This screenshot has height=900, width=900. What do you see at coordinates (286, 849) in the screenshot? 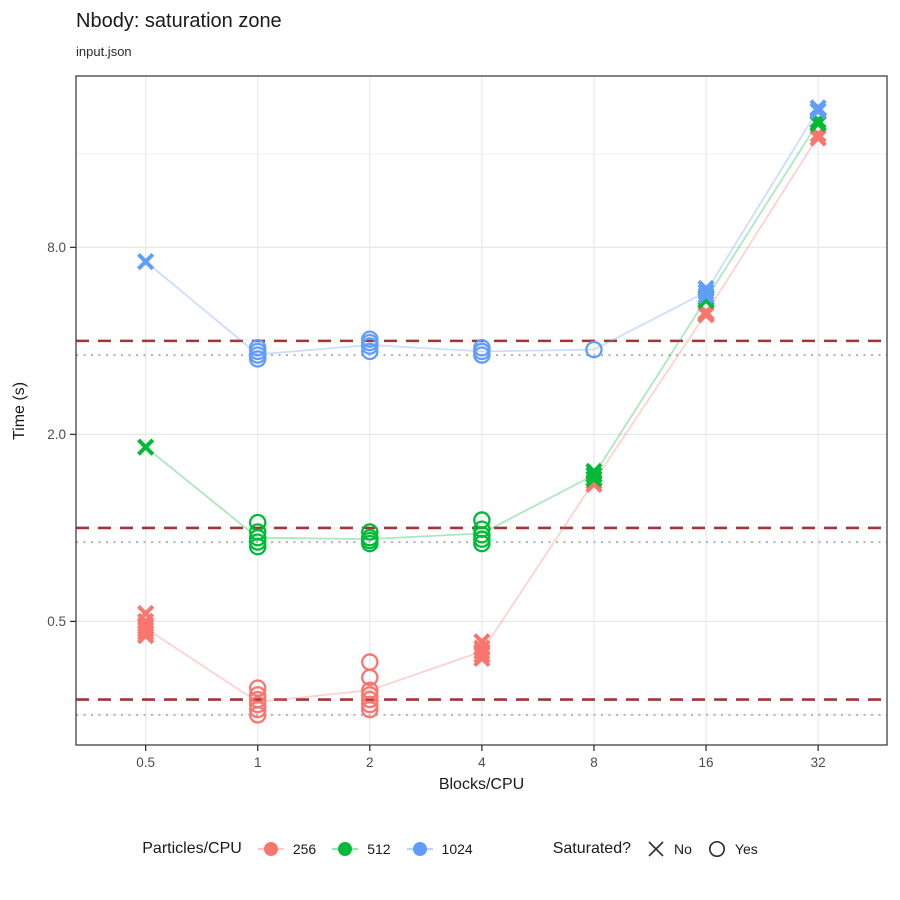
I see `legend-item-256: 256` at bounding box center [286, 849].